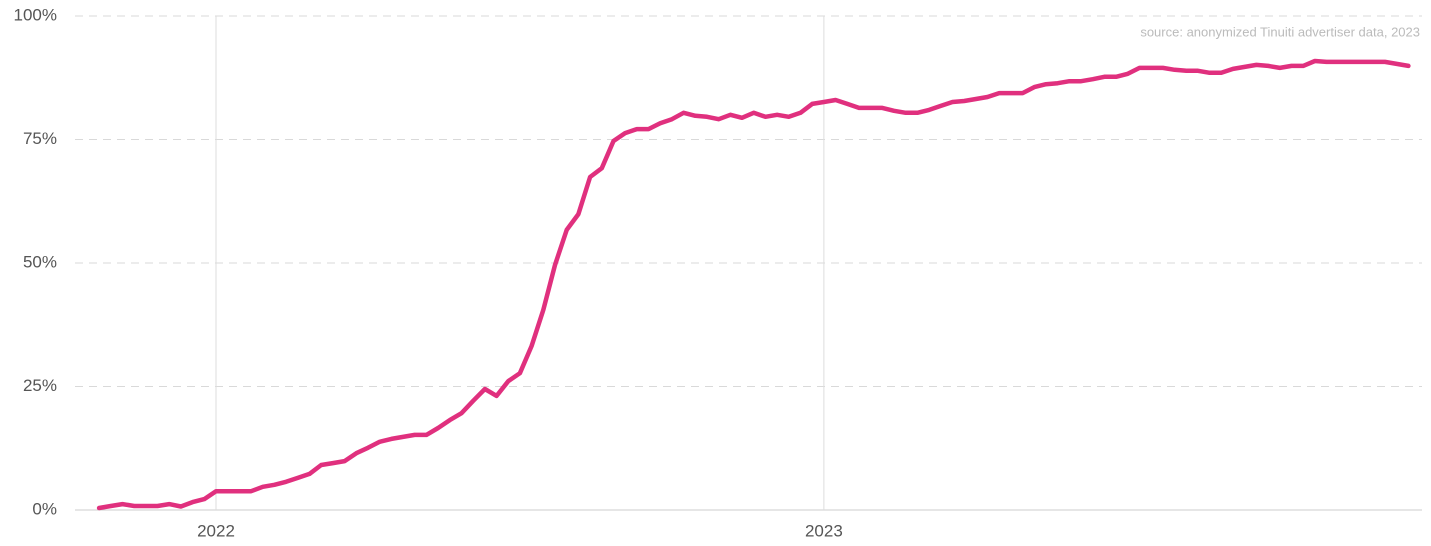 This screenshot has height=546, width=1431. Describe the element at coordinates (35, 14) in the screenshot. I see `y-tick-label: 100%` at that location.